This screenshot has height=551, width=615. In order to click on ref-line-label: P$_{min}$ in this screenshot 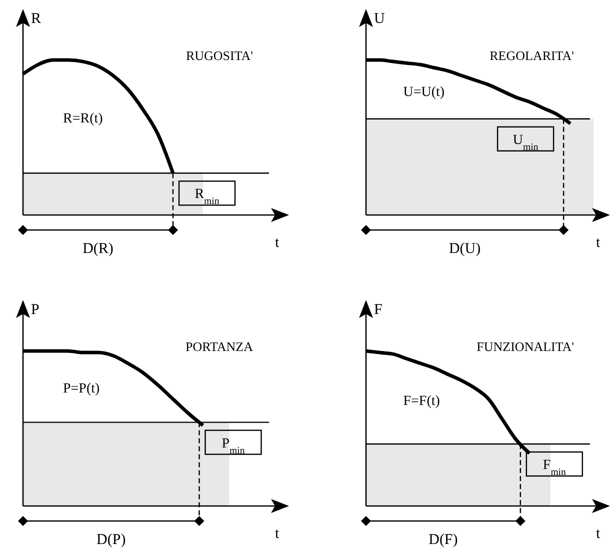, I will do `click(233, 446)`.